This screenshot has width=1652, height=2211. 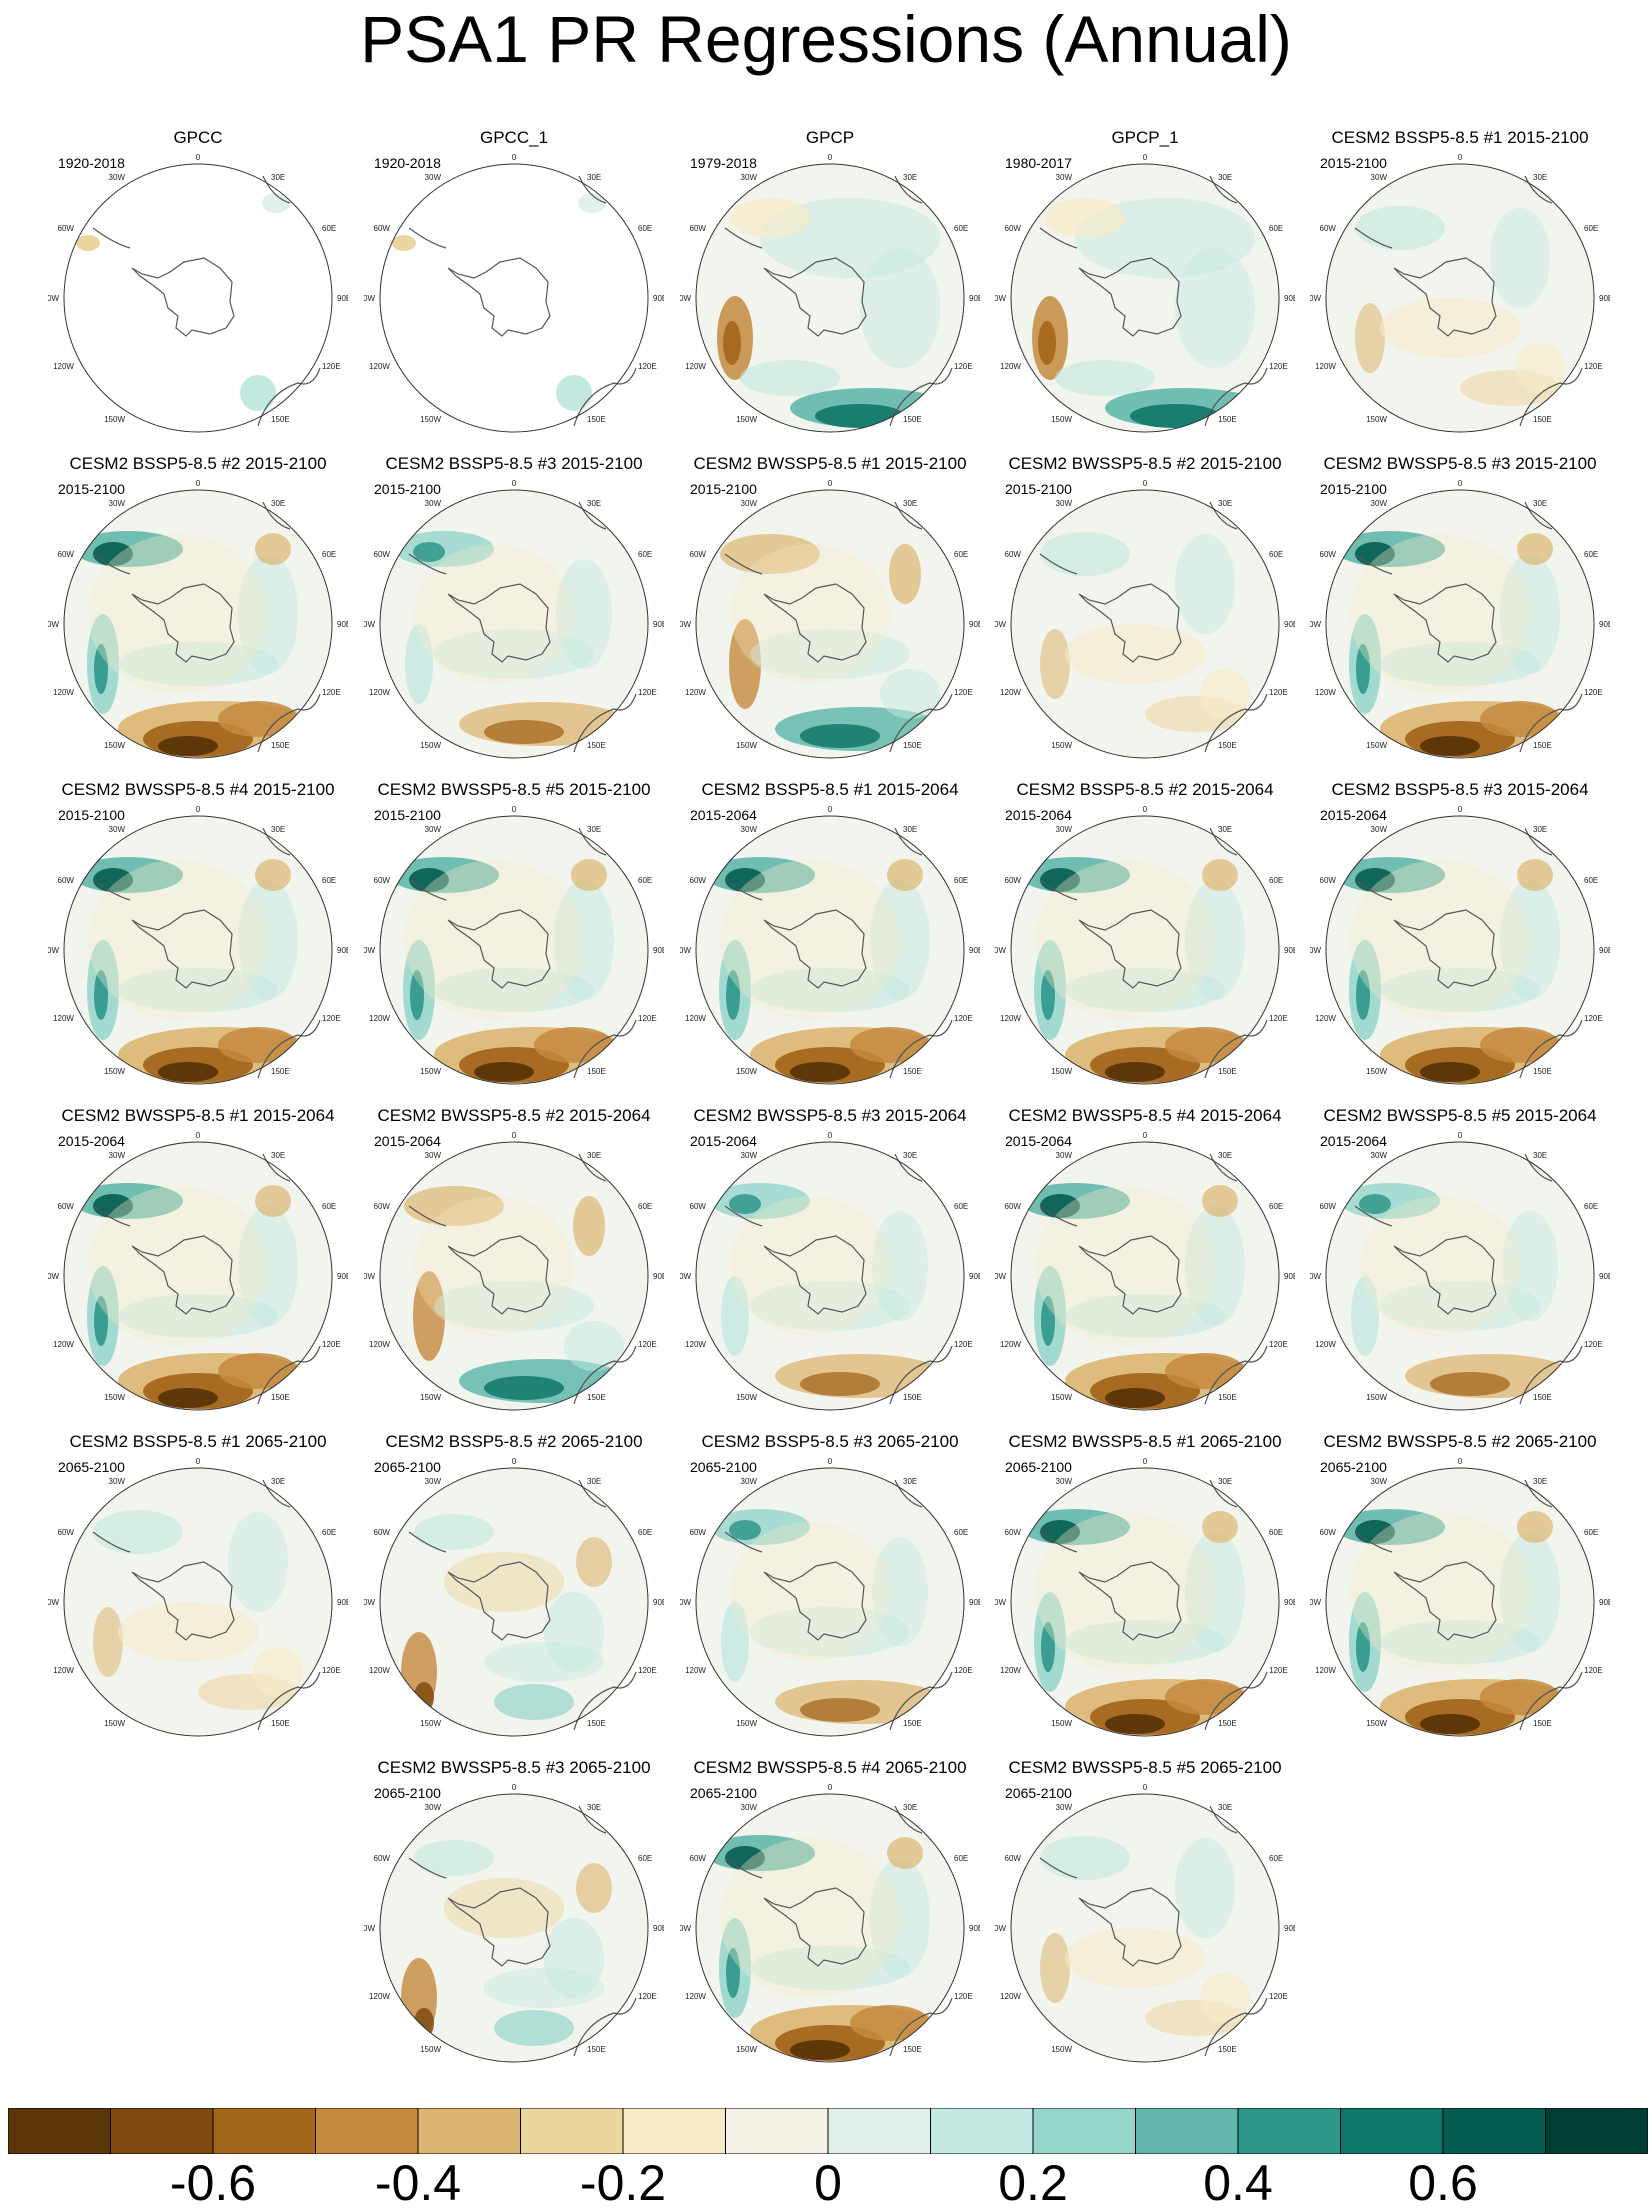 What do you see at coordinates (1033, 2183) in the screenshot?
I see `colorbar-tick-label: 0.2` at bounding box center [1033, 2183].